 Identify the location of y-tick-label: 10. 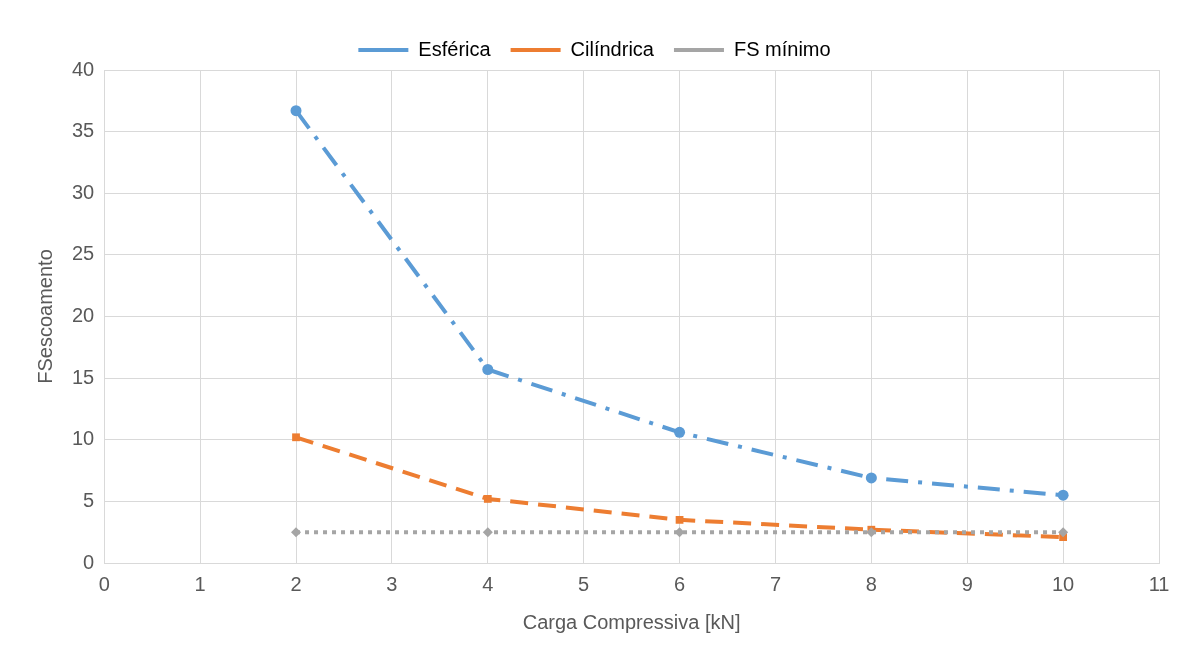
(83, 438).